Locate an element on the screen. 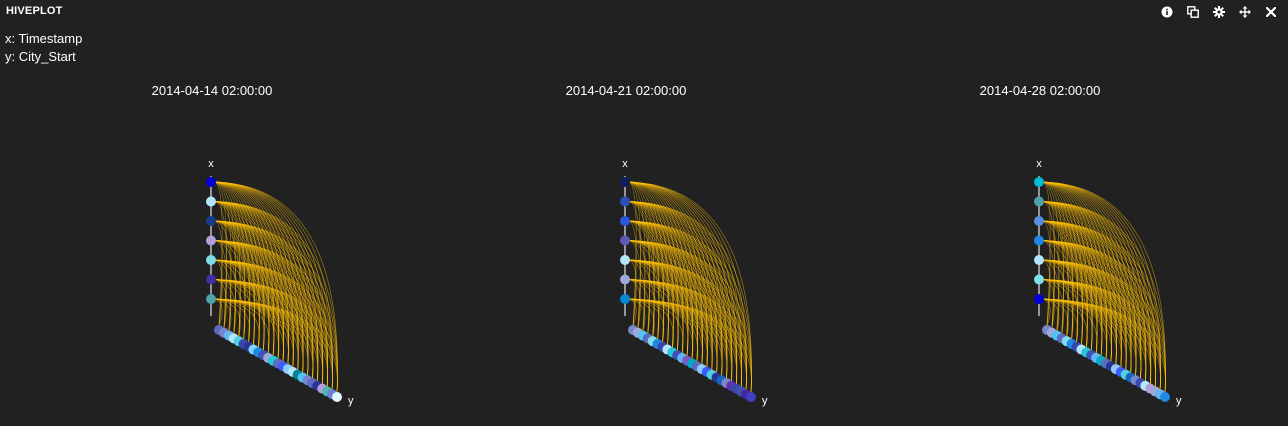 This screenshot has width=1288, height=426. settings-button is located at coordinates (1219, 12).